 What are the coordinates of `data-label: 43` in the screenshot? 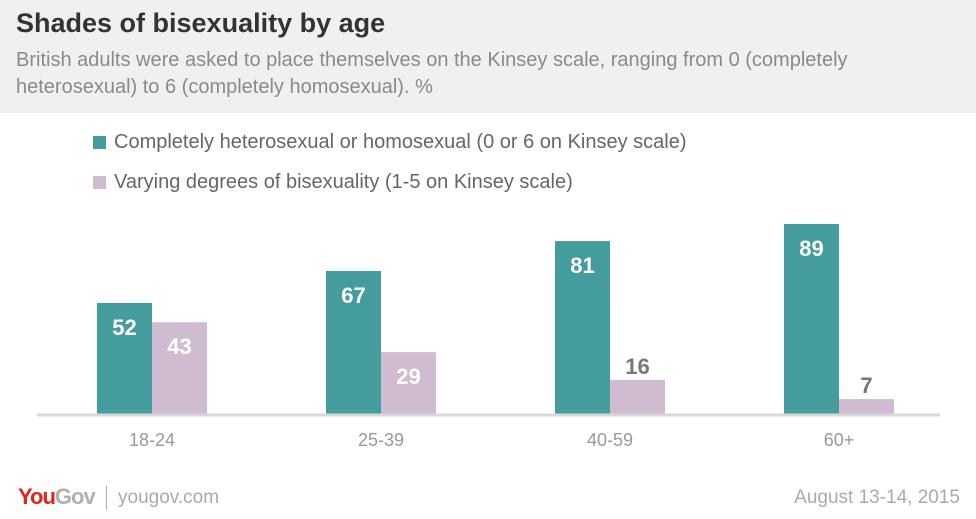 It's located at (179, 346).